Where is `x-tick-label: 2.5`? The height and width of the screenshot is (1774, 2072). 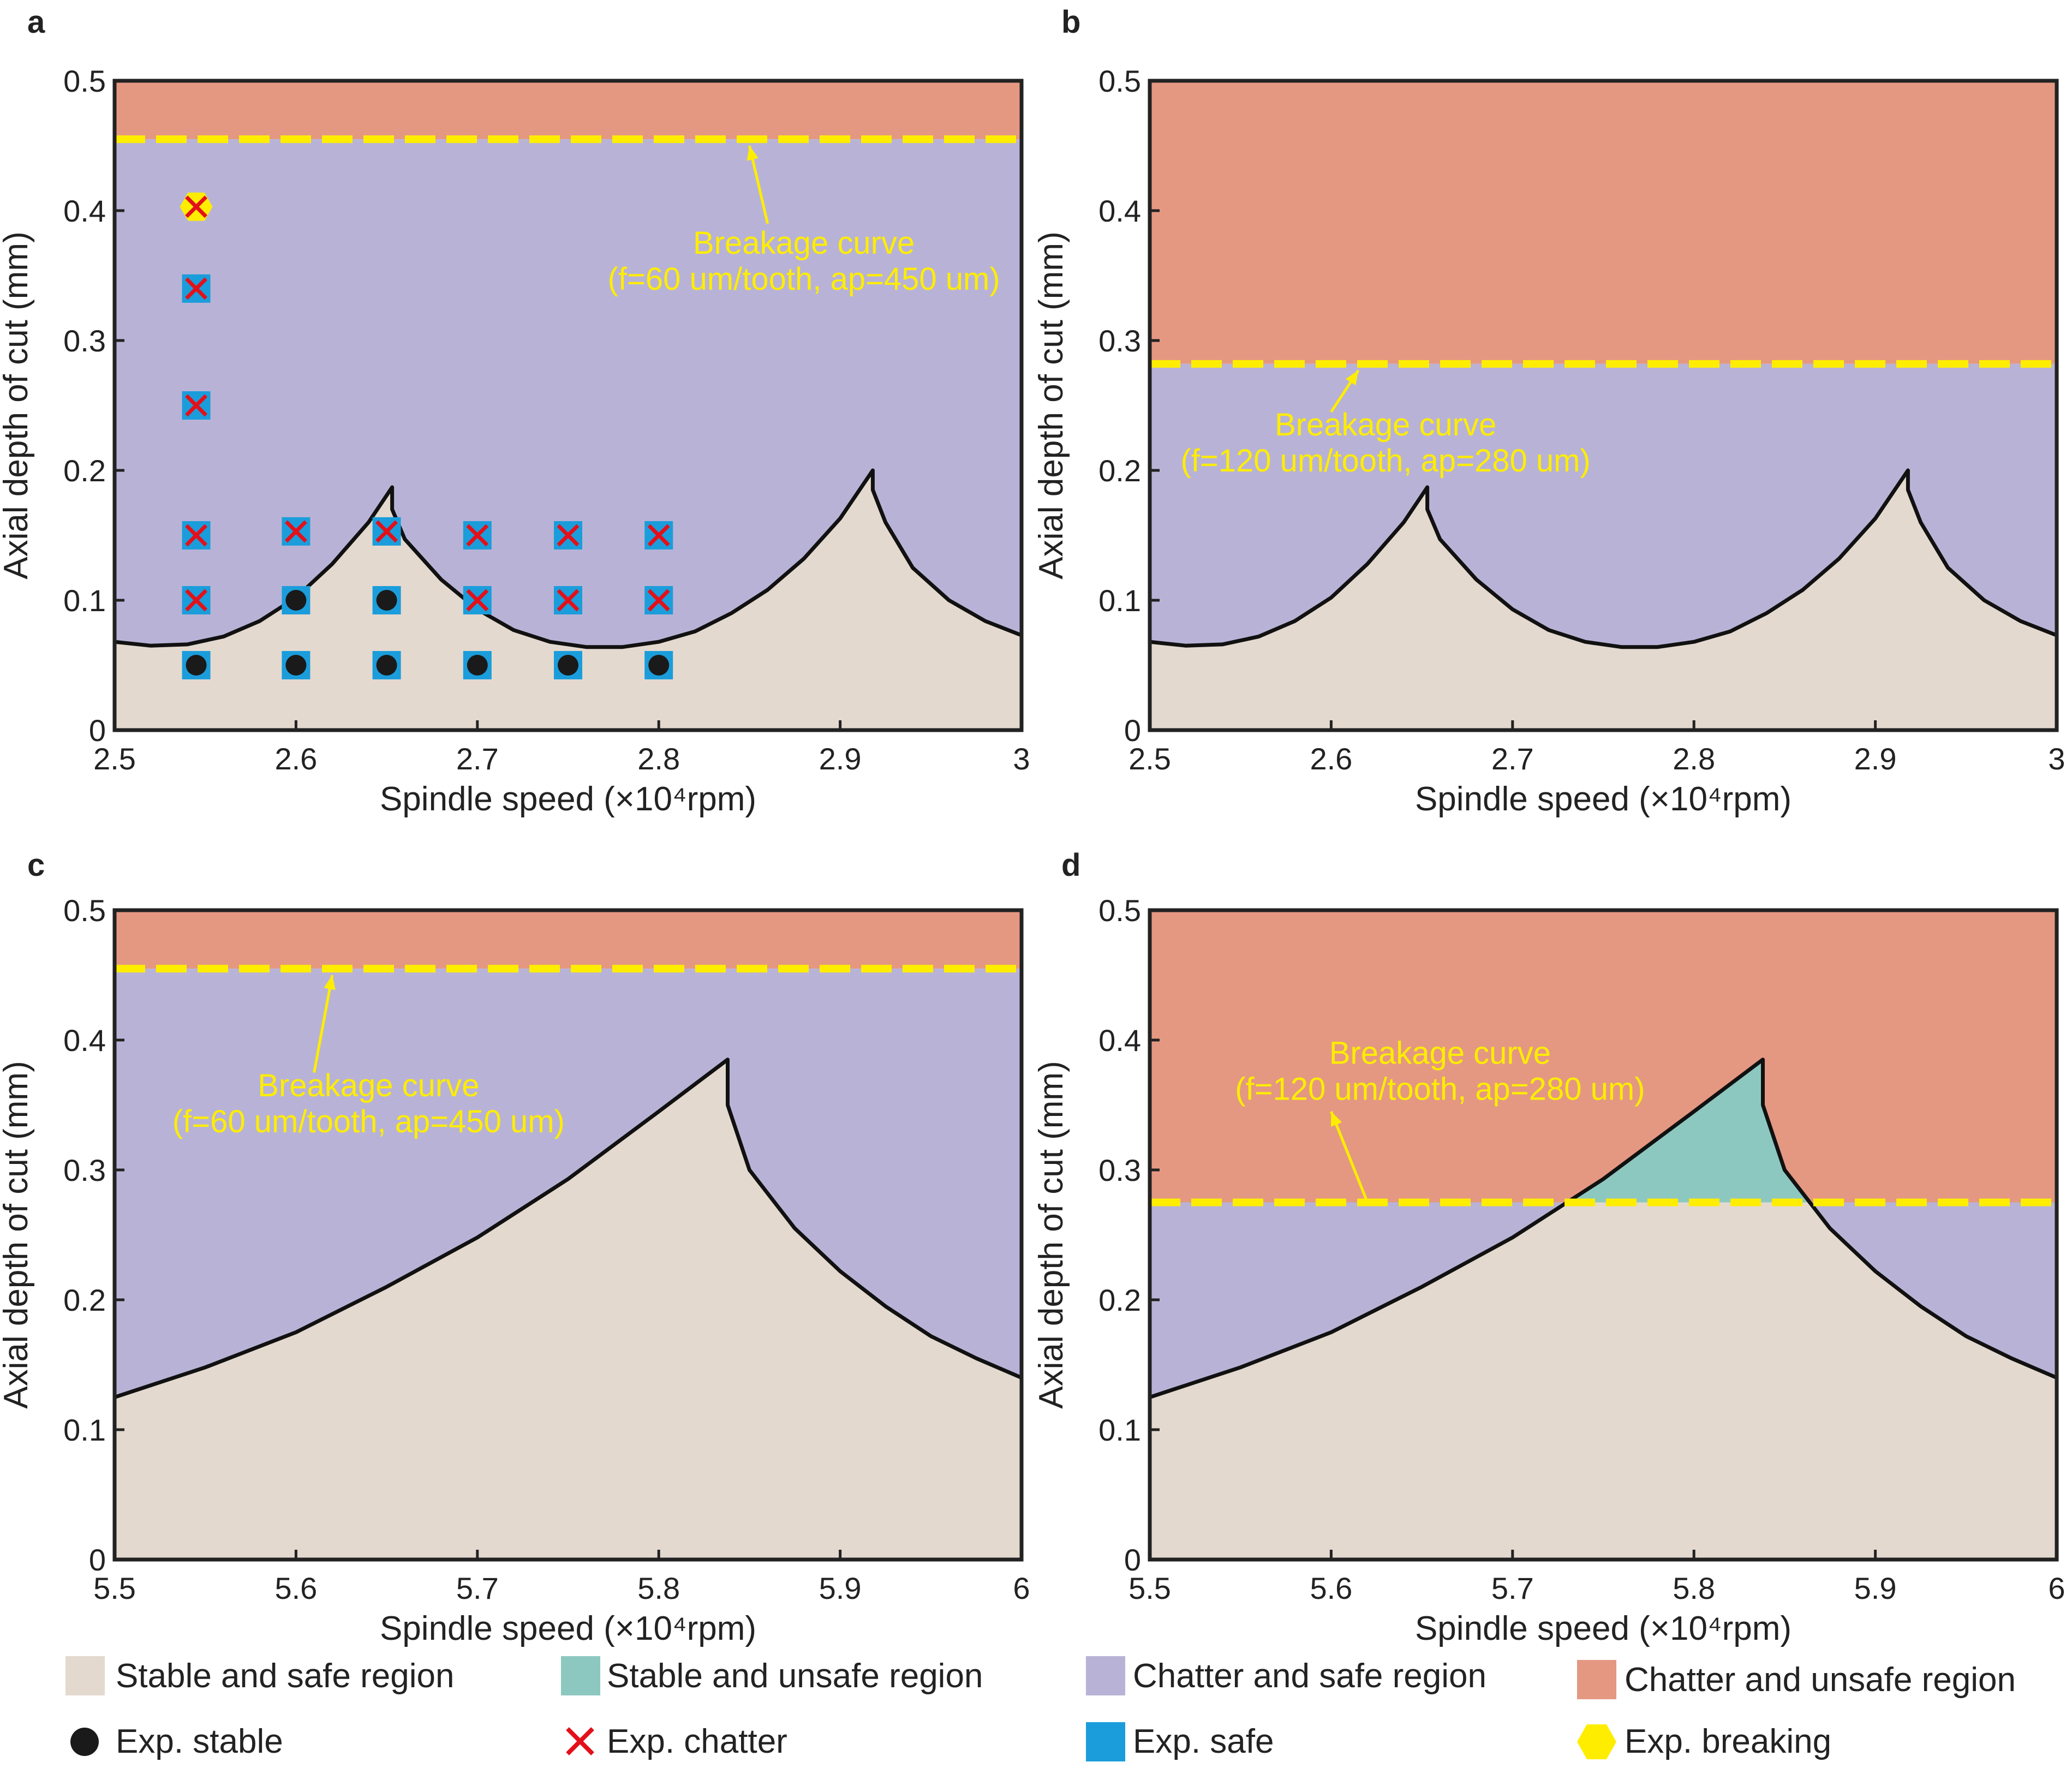
x-tick-label: 2.5 is located at coordinates (1149, 759).